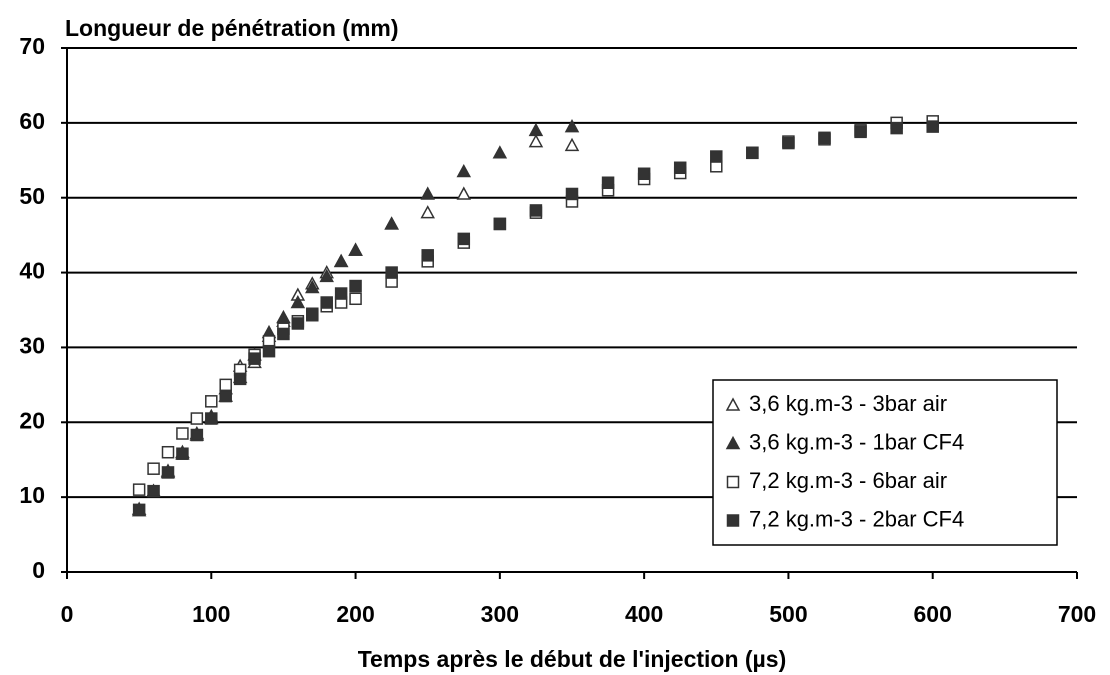  I want to click on legend-box, so click(885, 462).